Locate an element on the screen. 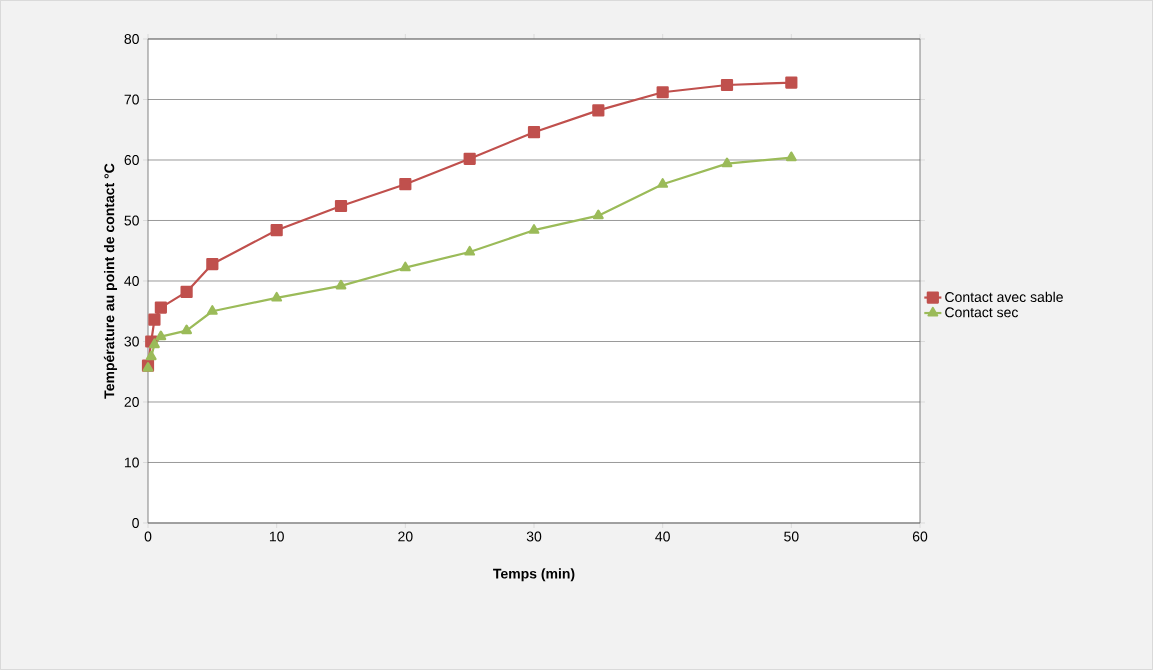 The image size is (1153, 670). legend-label: Contact sec is located at coordinates (982, 312).